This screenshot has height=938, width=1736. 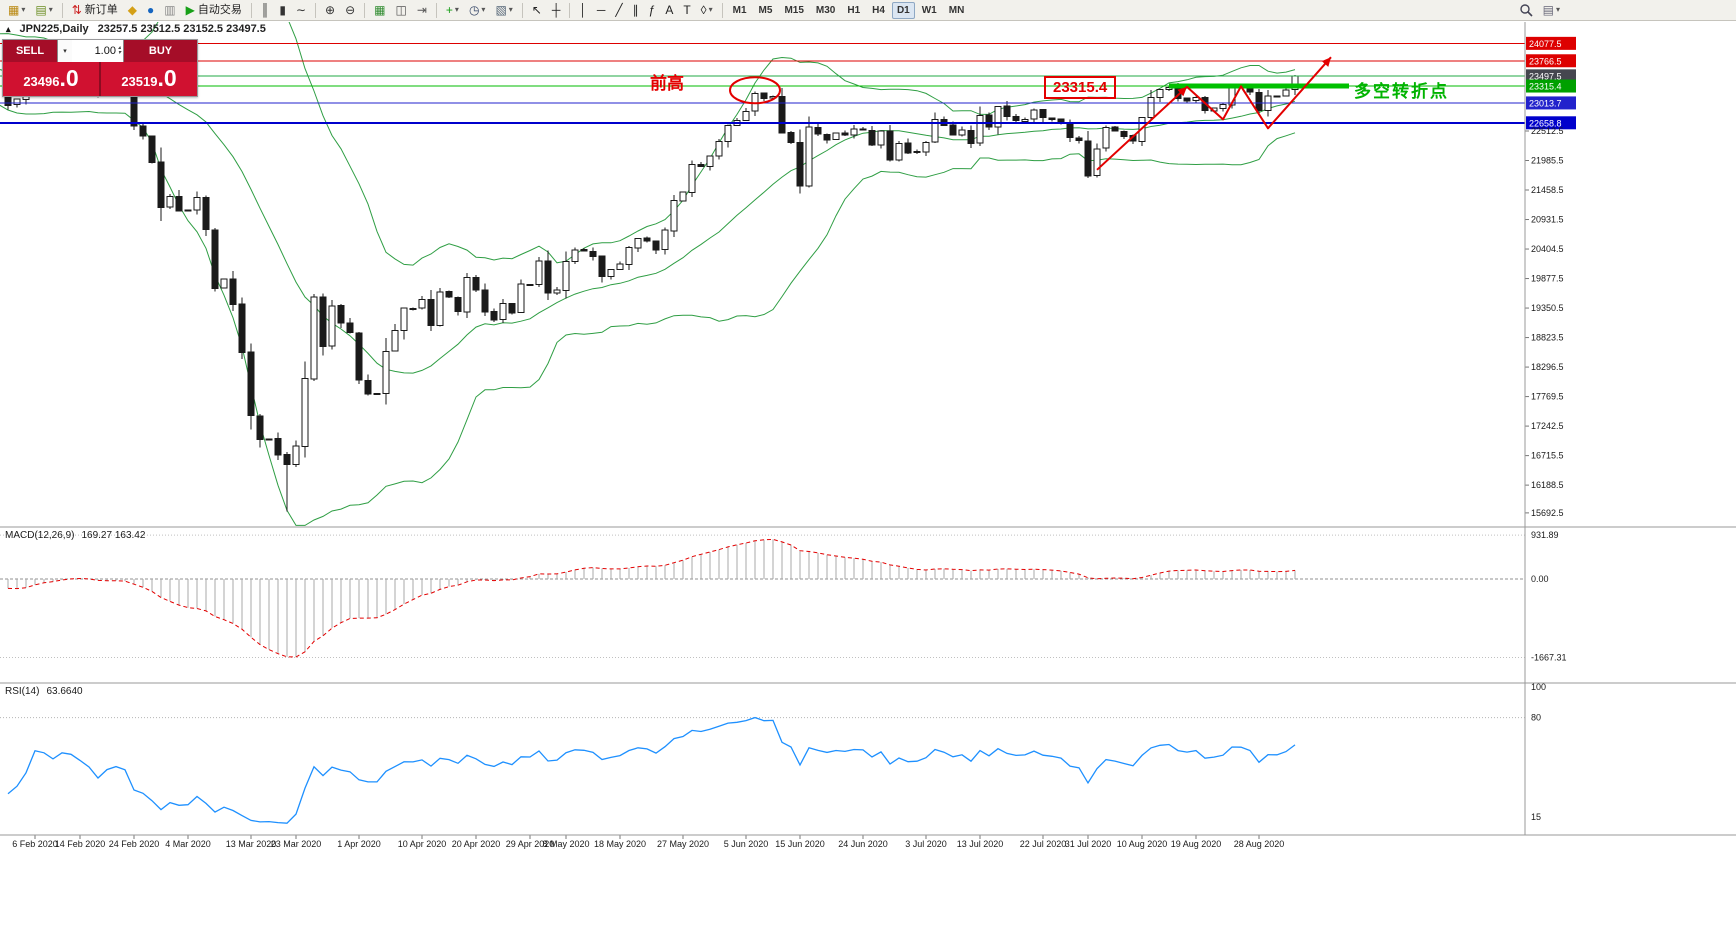 What do you see at coordinates (1088, 844) in the screenshot?
I see `svg-text: 31 Jul 2020` at bounding box center [1088, 844].